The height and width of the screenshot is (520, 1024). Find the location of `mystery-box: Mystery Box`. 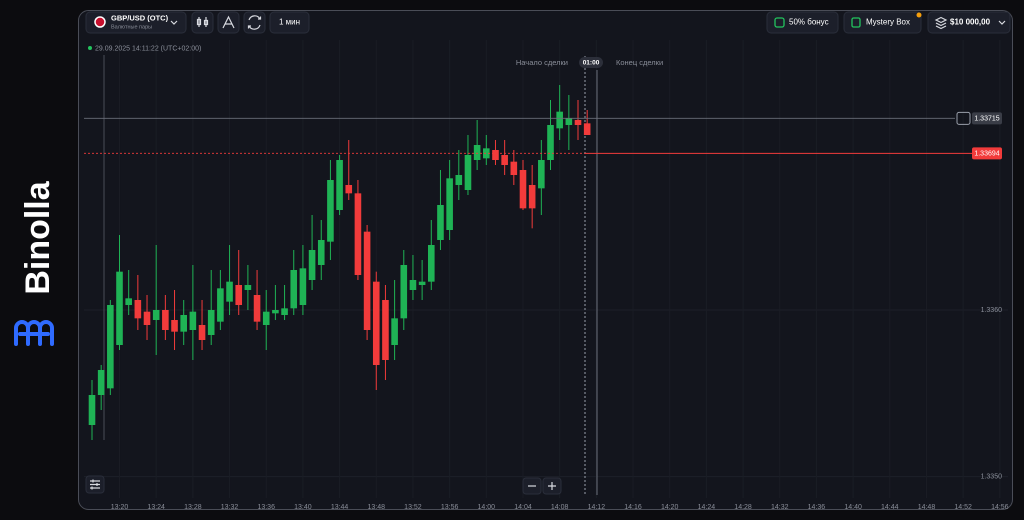

mystery-box: Mystery Box is located at coordinates (888, 22).